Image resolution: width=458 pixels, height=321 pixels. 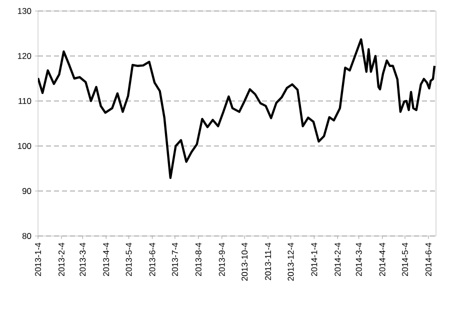 What do you see at coordinates (25, 11) in the screenshot?
I see `y-tick-label: 130` at bounding box center [25, 11].